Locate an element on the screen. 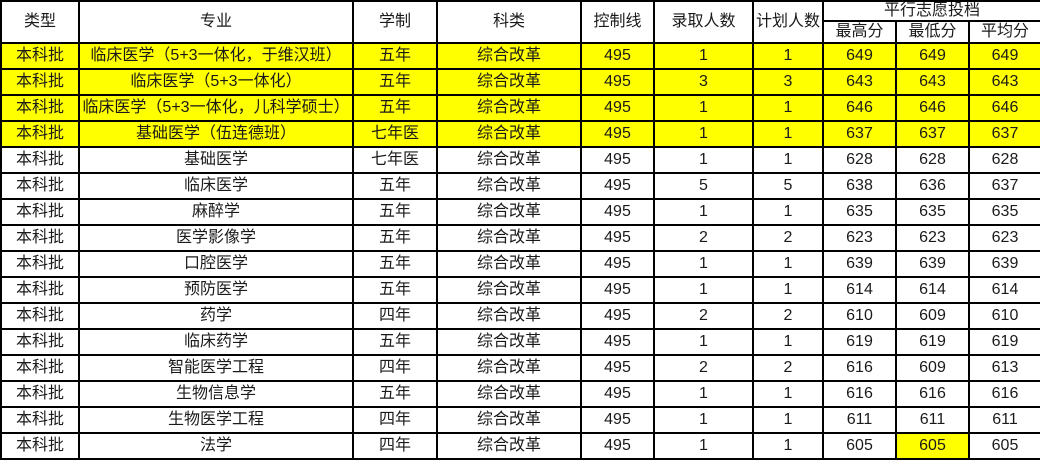 The width and height of the screenshot is (1040, 460). table-row: 本科批 法学 四年 综合改革 495 1 1 605 605 605 is located at coordinates (520, 446).